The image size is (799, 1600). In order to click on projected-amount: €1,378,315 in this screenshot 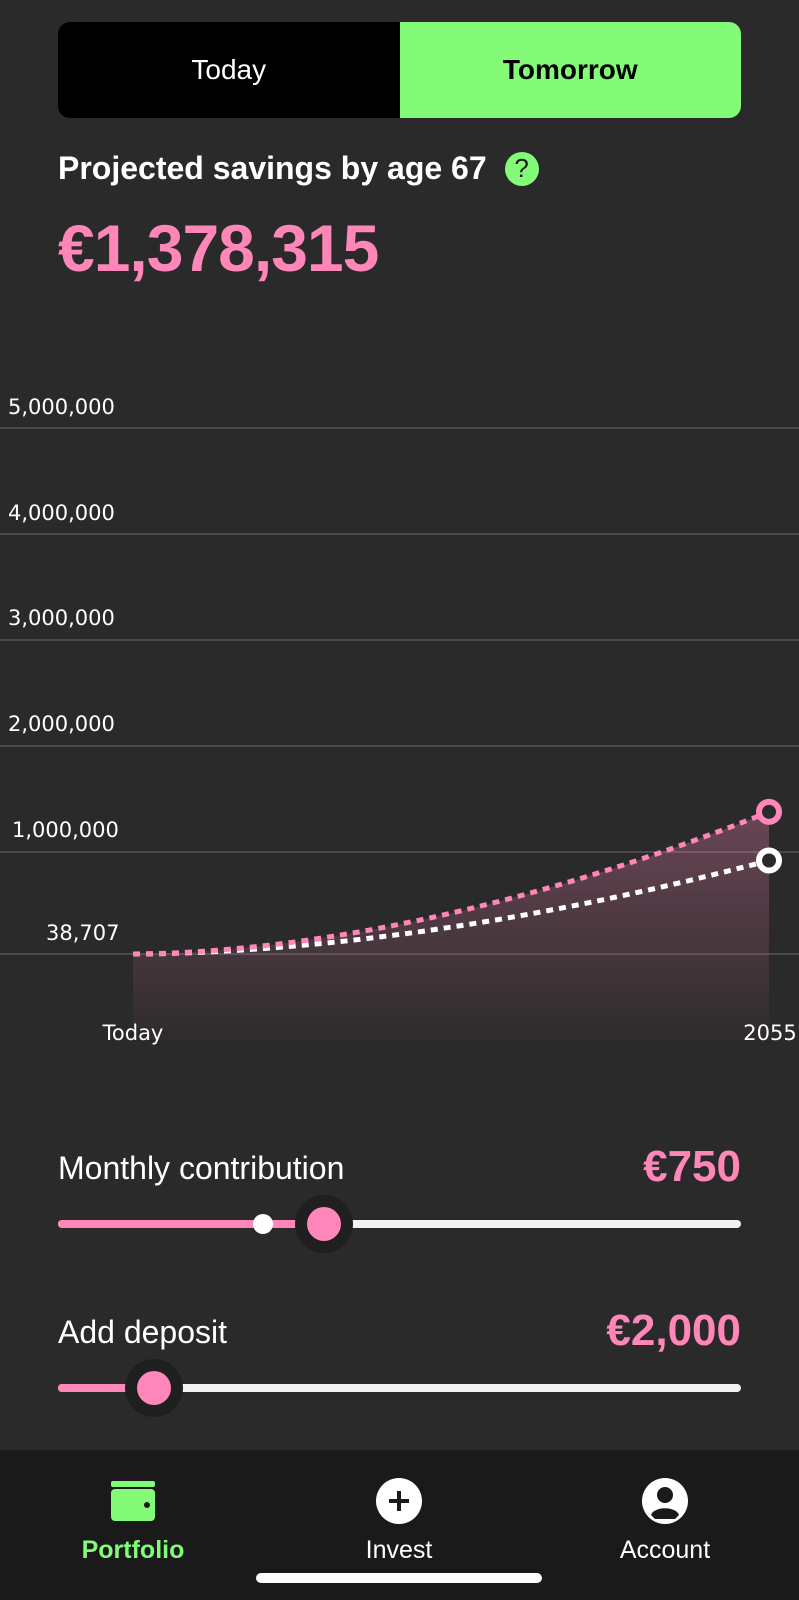, I will do `click(218, 248)`.